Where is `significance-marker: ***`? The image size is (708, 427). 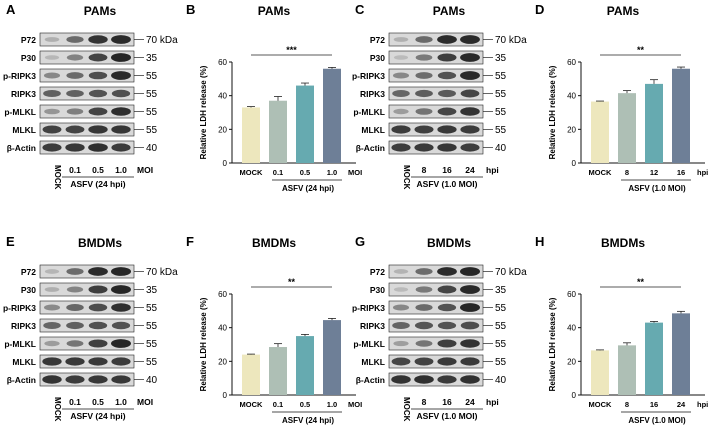 significance-marker: *** is located at coordinates (291, 50).